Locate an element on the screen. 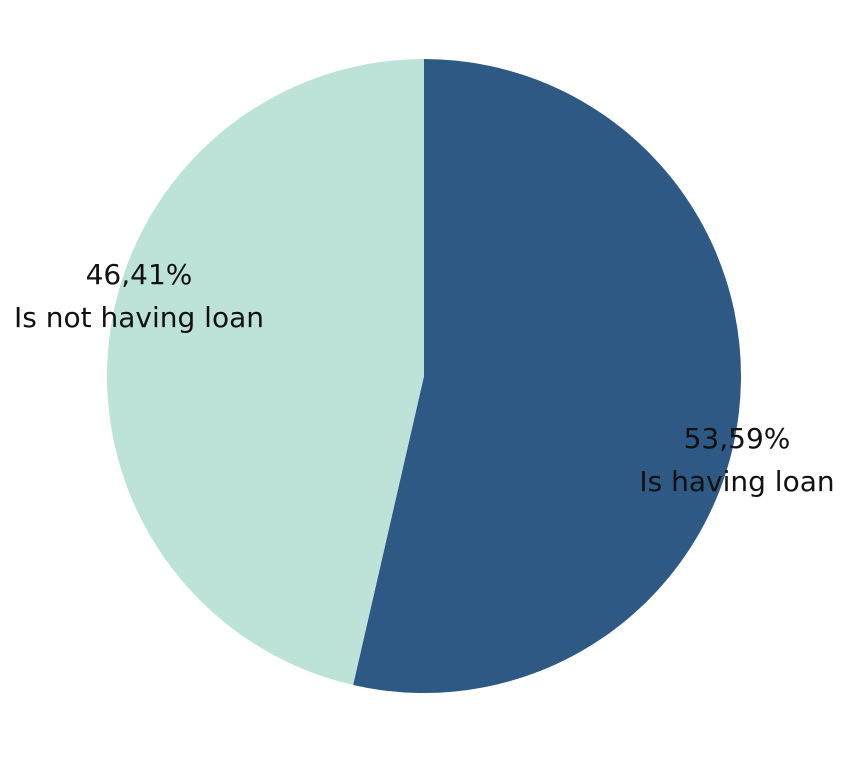 The height and width of the screenshot is (757, 850). slice-category-label: Is having loan is located at coordinates (736, 481).